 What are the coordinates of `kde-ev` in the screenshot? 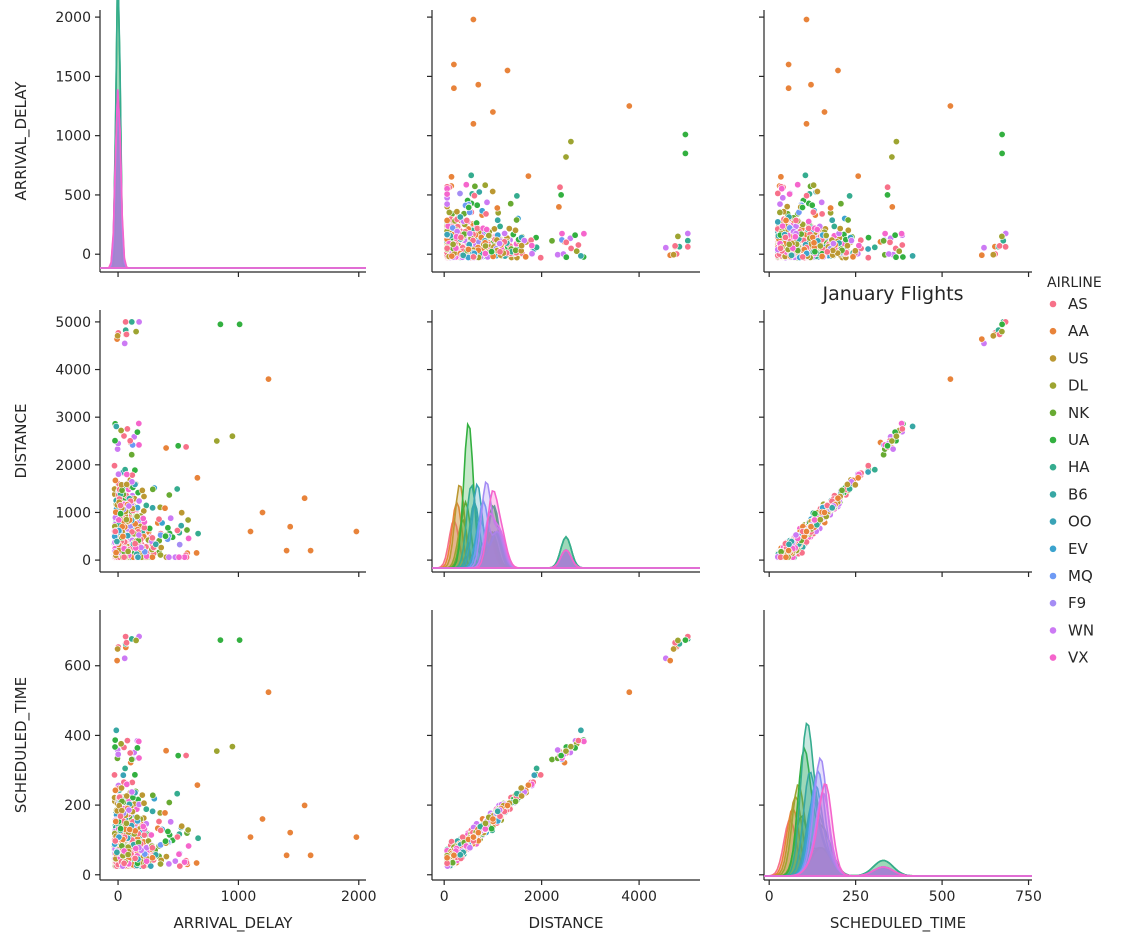 It's located at (233, 179).